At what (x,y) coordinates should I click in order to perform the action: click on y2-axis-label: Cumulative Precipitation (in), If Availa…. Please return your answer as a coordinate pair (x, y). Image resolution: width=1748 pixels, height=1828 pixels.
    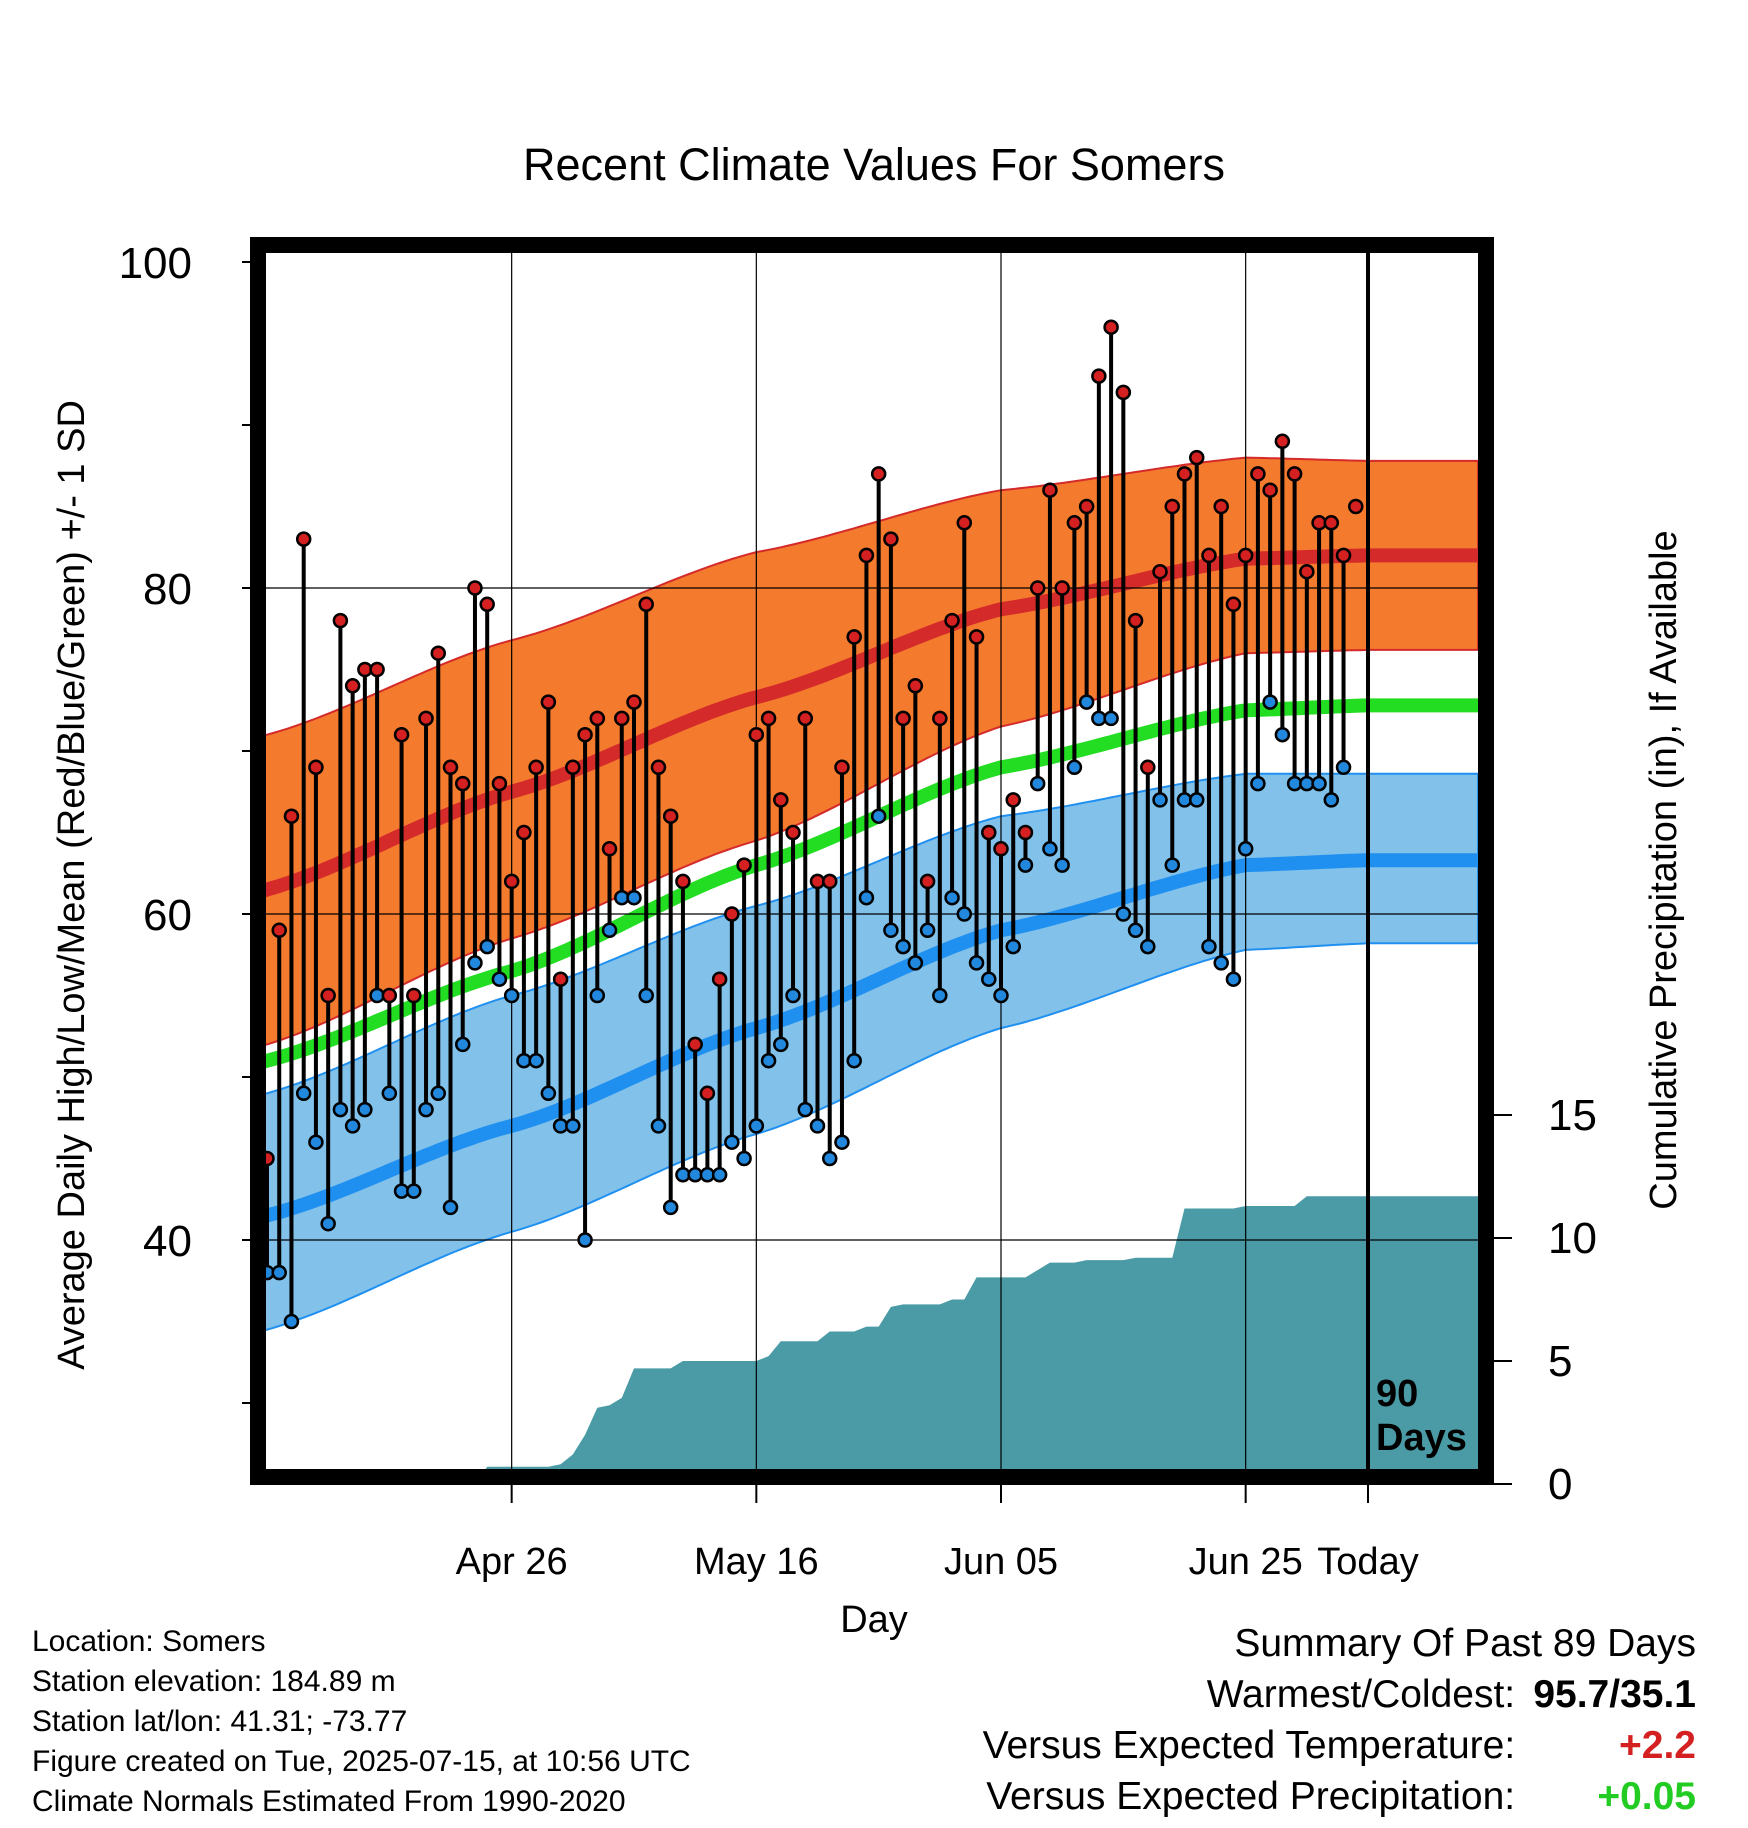
    Looking at the image, I should click on (1664, 869).